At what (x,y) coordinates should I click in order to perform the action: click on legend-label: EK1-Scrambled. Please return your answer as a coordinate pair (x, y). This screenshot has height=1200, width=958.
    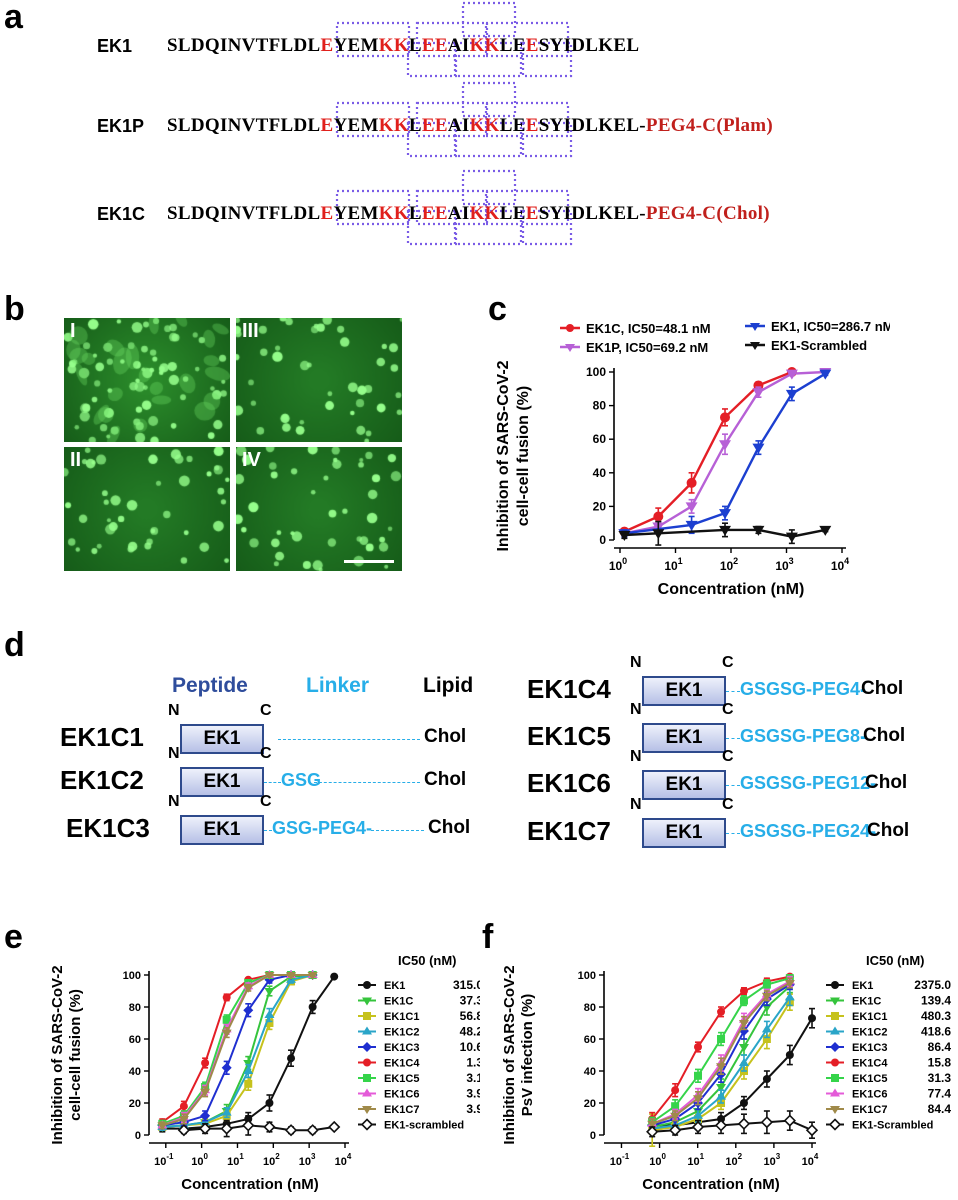
    Looking at the image, I should click on (819, 345).